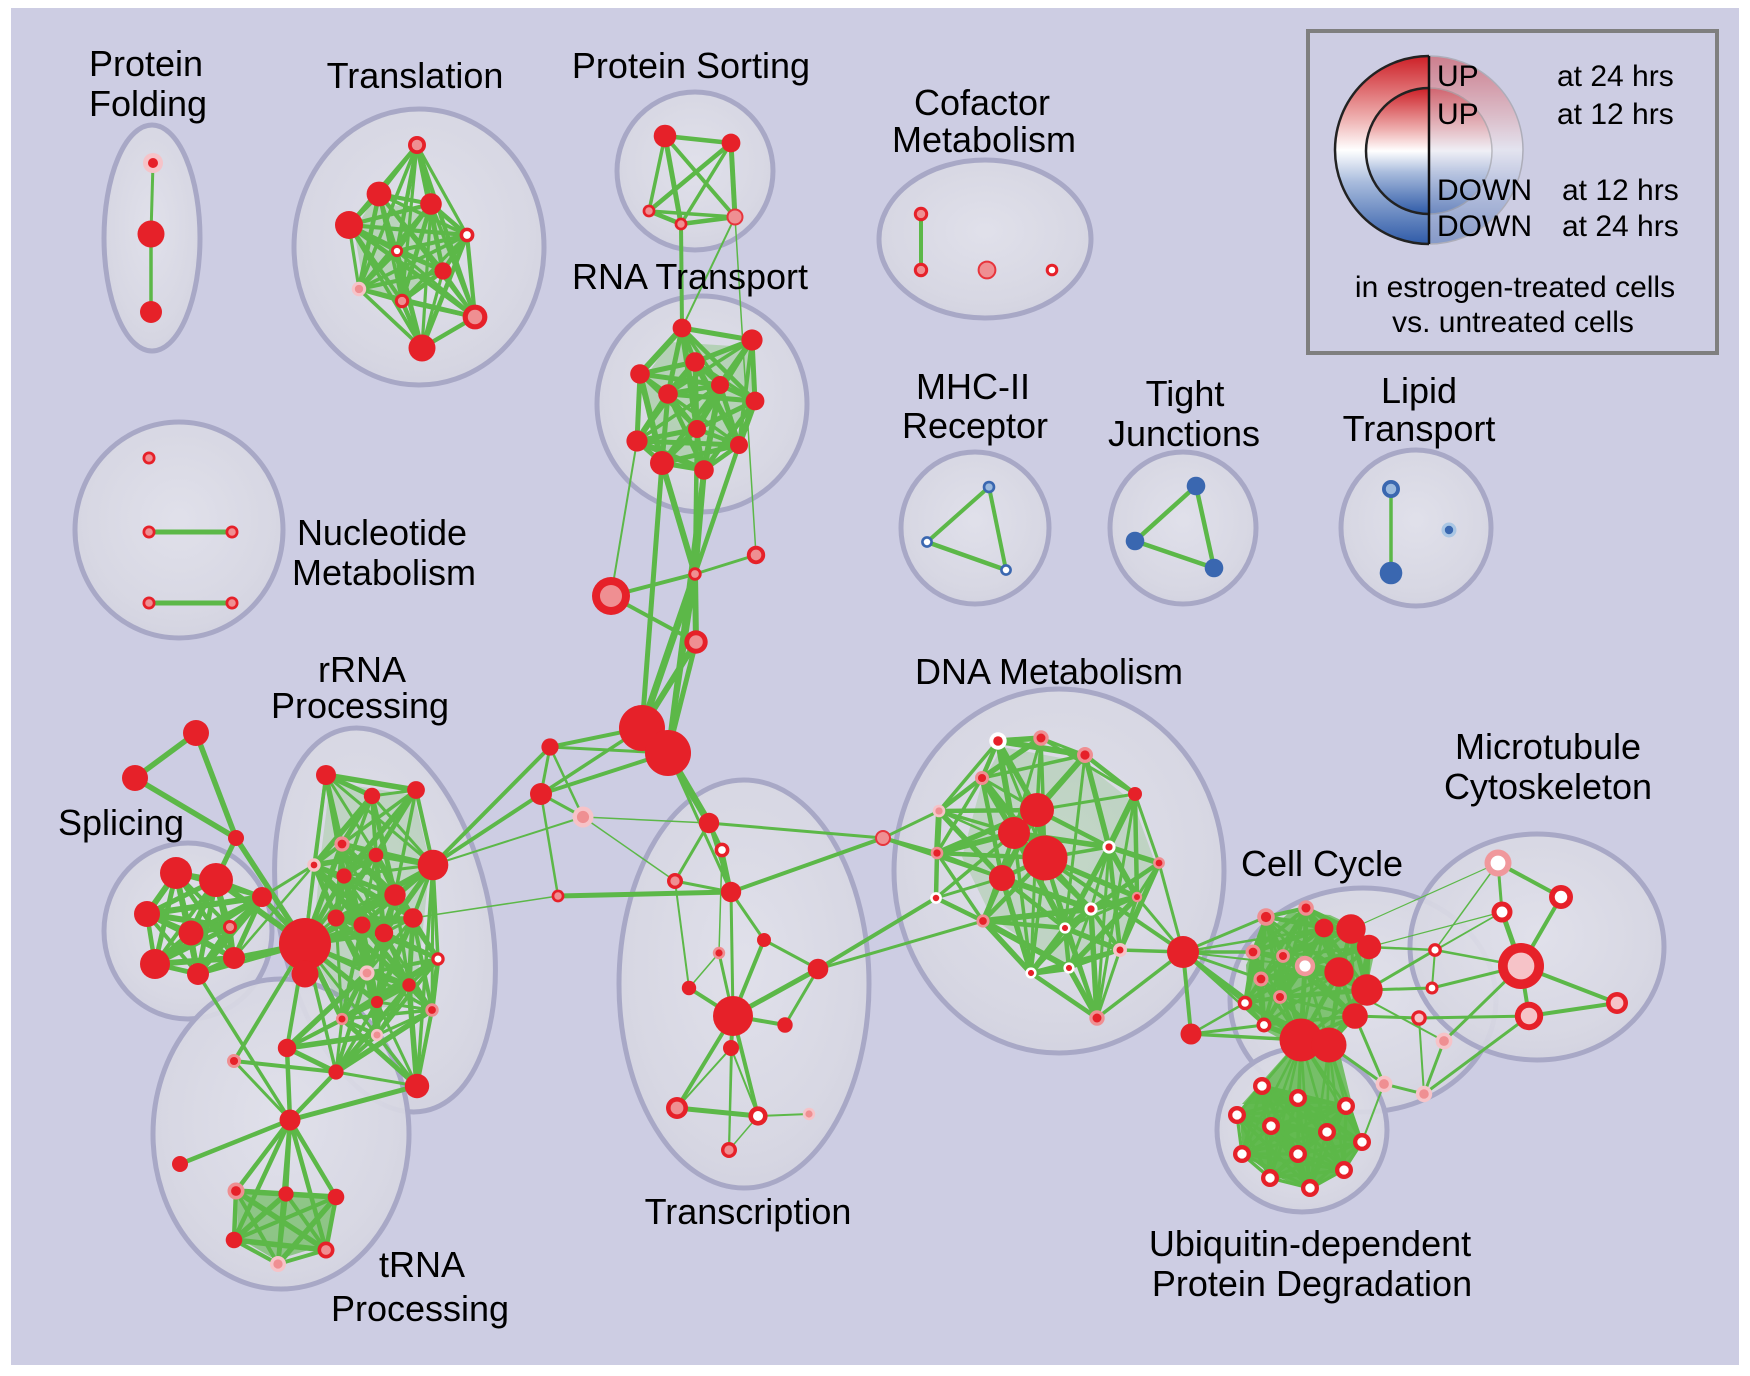 The height and width of the screenshot is (1376, 1750). I want to click on svg-text: Tight, so click(1185, 393).